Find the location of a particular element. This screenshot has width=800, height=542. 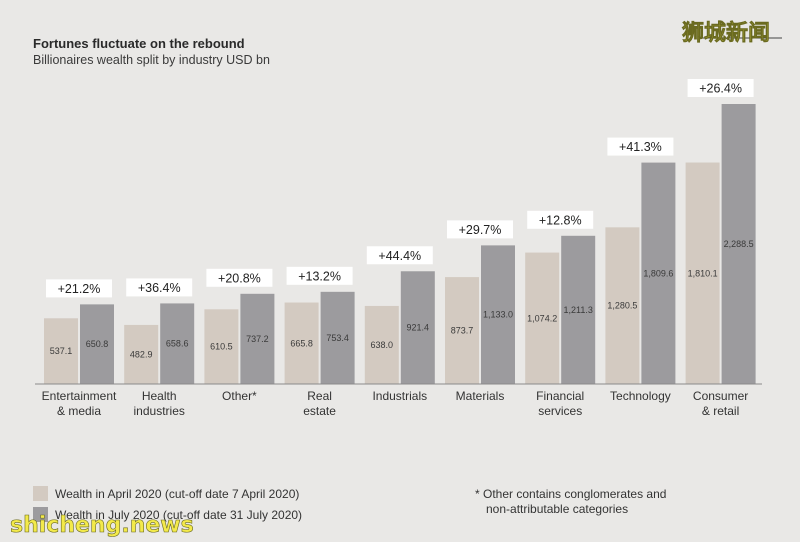

value-label-april: 482.9 is located at coordinates (141, 354).